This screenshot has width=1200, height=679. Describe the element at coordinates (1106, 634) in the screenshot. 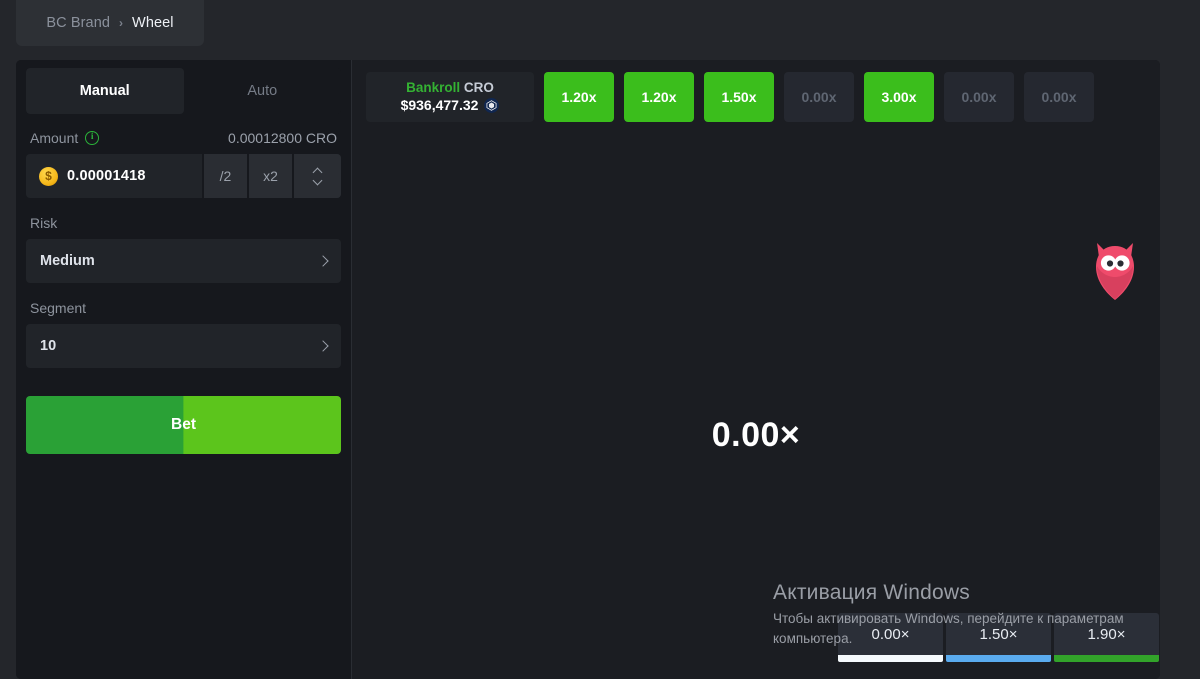

I see `segment-label: 1.90×` at that location.